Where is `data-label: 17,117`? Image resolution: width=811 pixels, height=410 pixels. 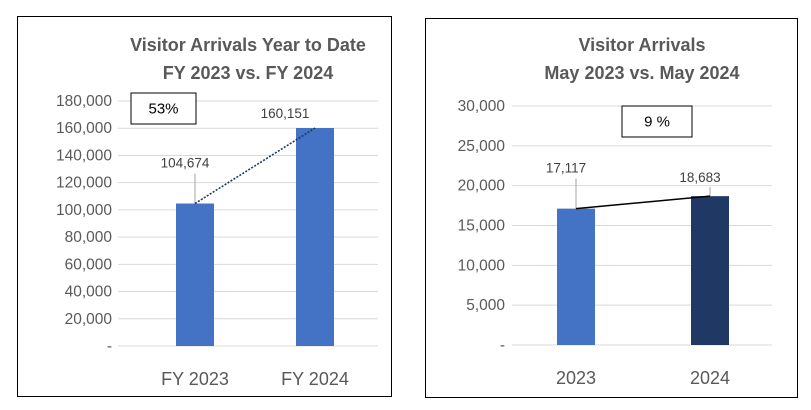
data-label: 17,117 is located at coordinates (566, 168).